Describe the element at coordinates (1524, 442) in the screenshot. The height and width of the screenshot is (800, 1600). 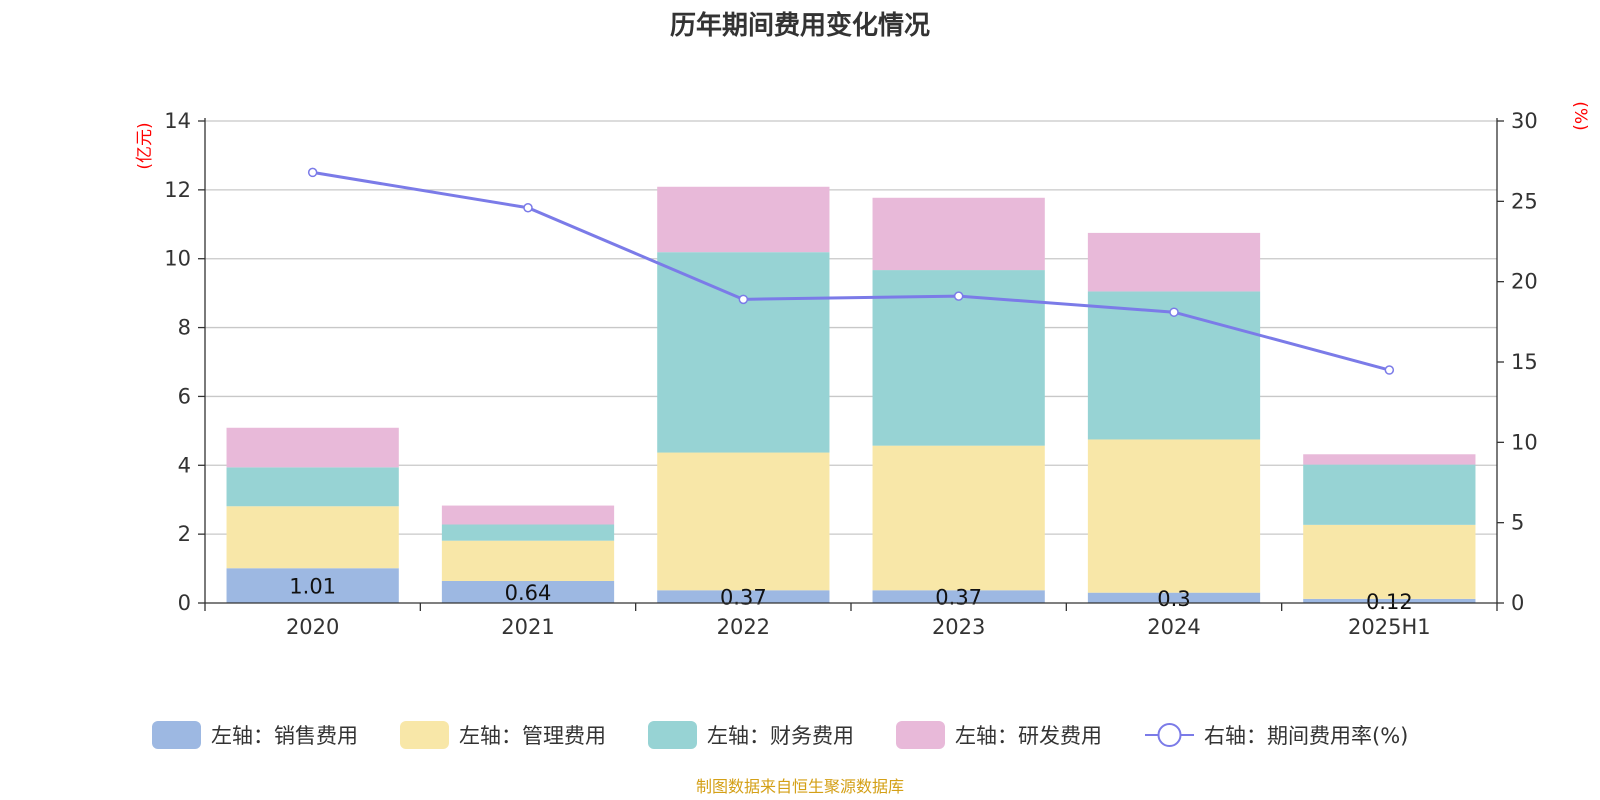
I see `right-axis-tick-label: 10` at that location.